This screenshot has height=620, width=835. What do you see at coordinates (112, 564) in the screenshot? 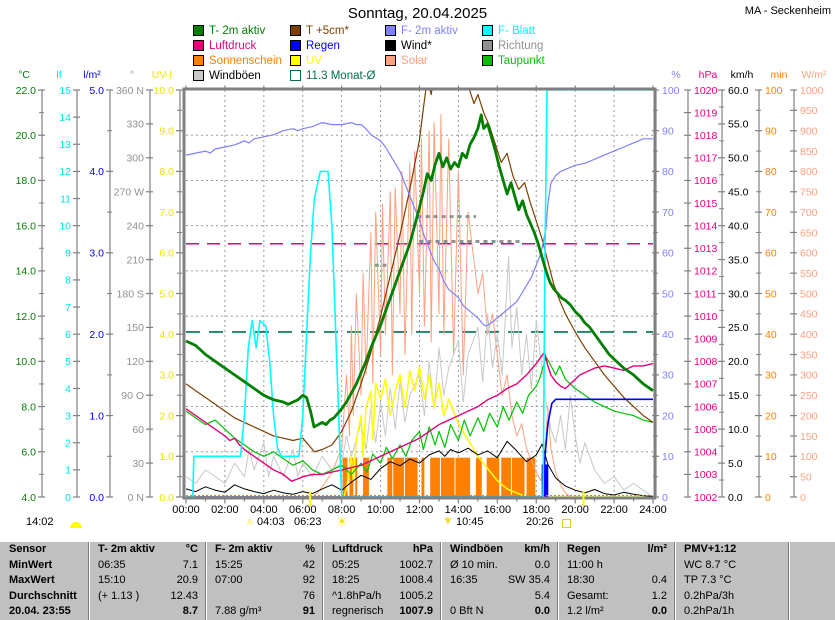
I see `cell-time: 06:35` at bounding box center [112, 564].